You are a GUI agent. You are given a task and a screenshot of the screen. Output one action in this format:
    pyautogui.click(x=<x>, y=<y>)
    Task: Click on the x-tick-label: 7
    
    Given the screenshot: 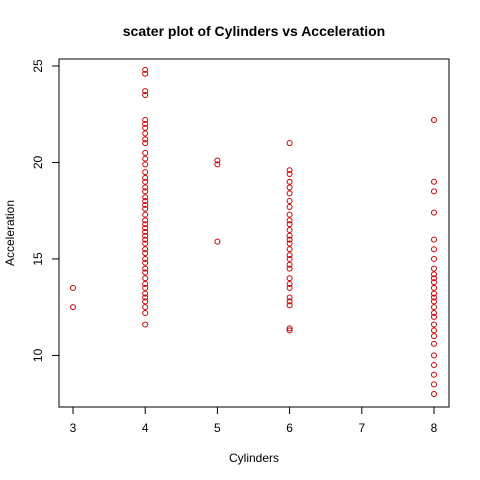 What is the action you would take?
    pyautogui.click(x=361, y=428)
    